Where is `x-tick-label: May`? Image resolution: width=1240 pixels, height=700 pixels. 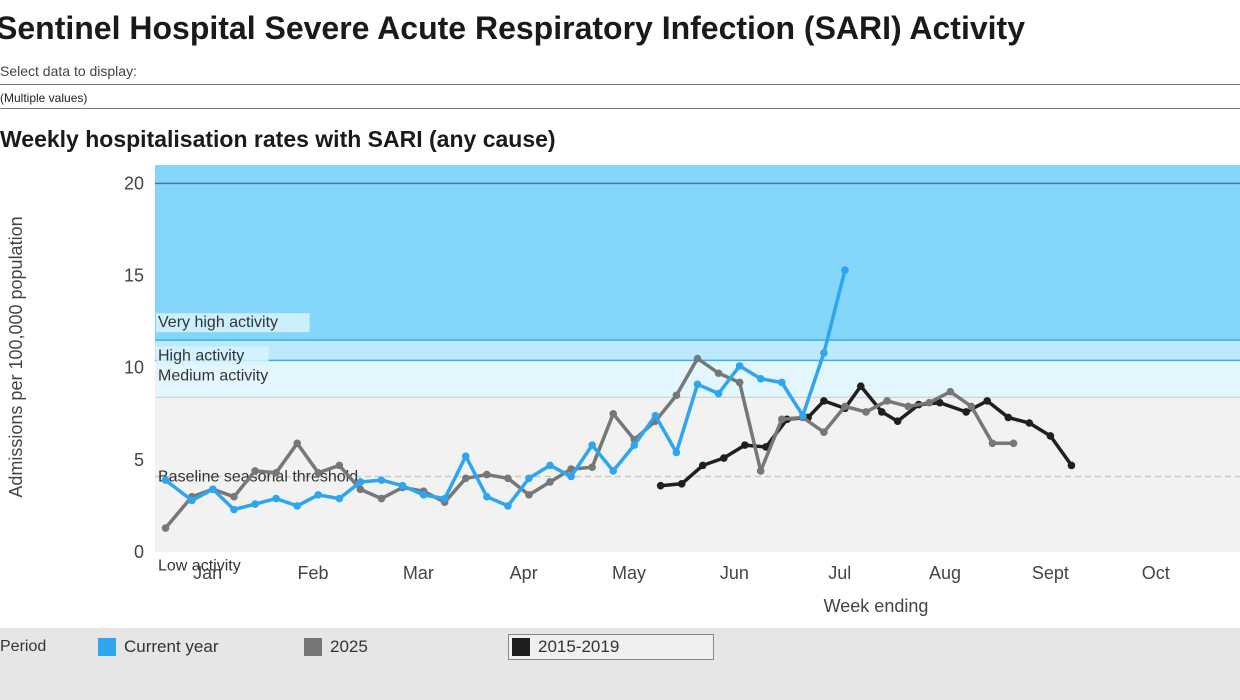 x-tick-label: May is located at coordinates (629, 573).